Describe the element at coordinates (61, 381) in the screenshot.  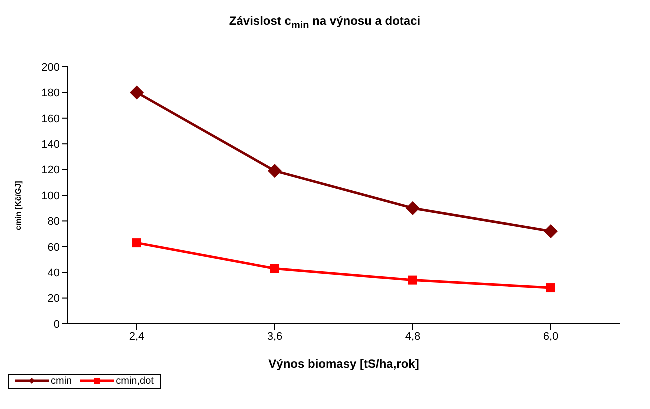
I see `legend-label: cmin` at that location.